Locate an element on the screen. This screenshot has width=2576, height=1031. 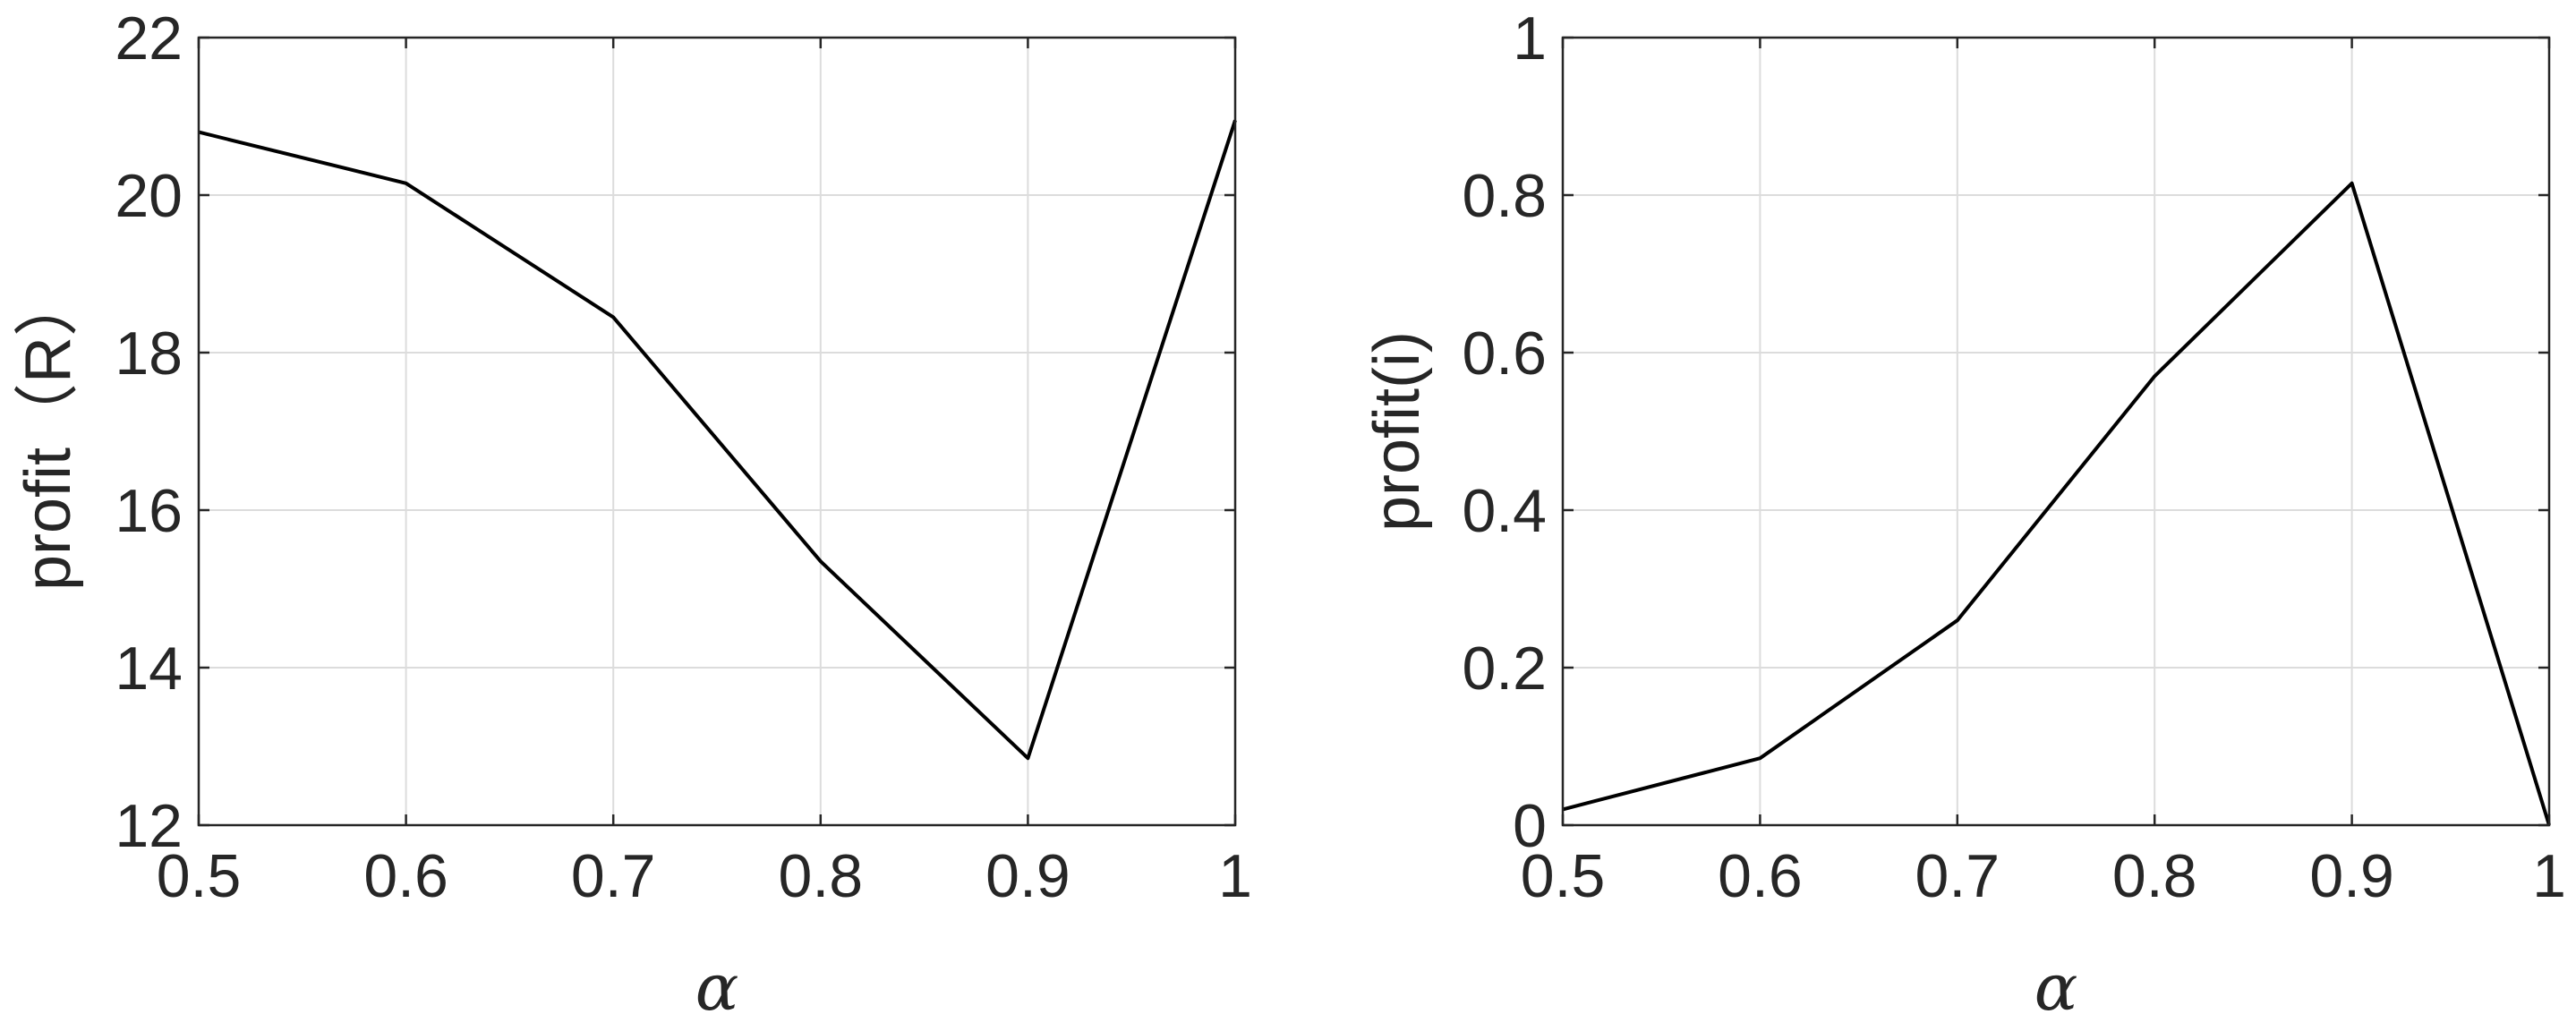
right-y-tick-label: 0 is located at coordinates (1530, 826).